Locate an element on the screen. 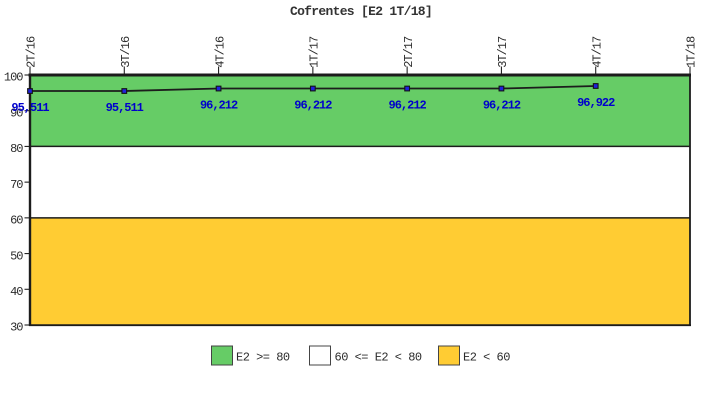 Image resolution: width=720 pixels, height=400 pixels. svg-text: 2T/17 is located at coordinates (409, 52).